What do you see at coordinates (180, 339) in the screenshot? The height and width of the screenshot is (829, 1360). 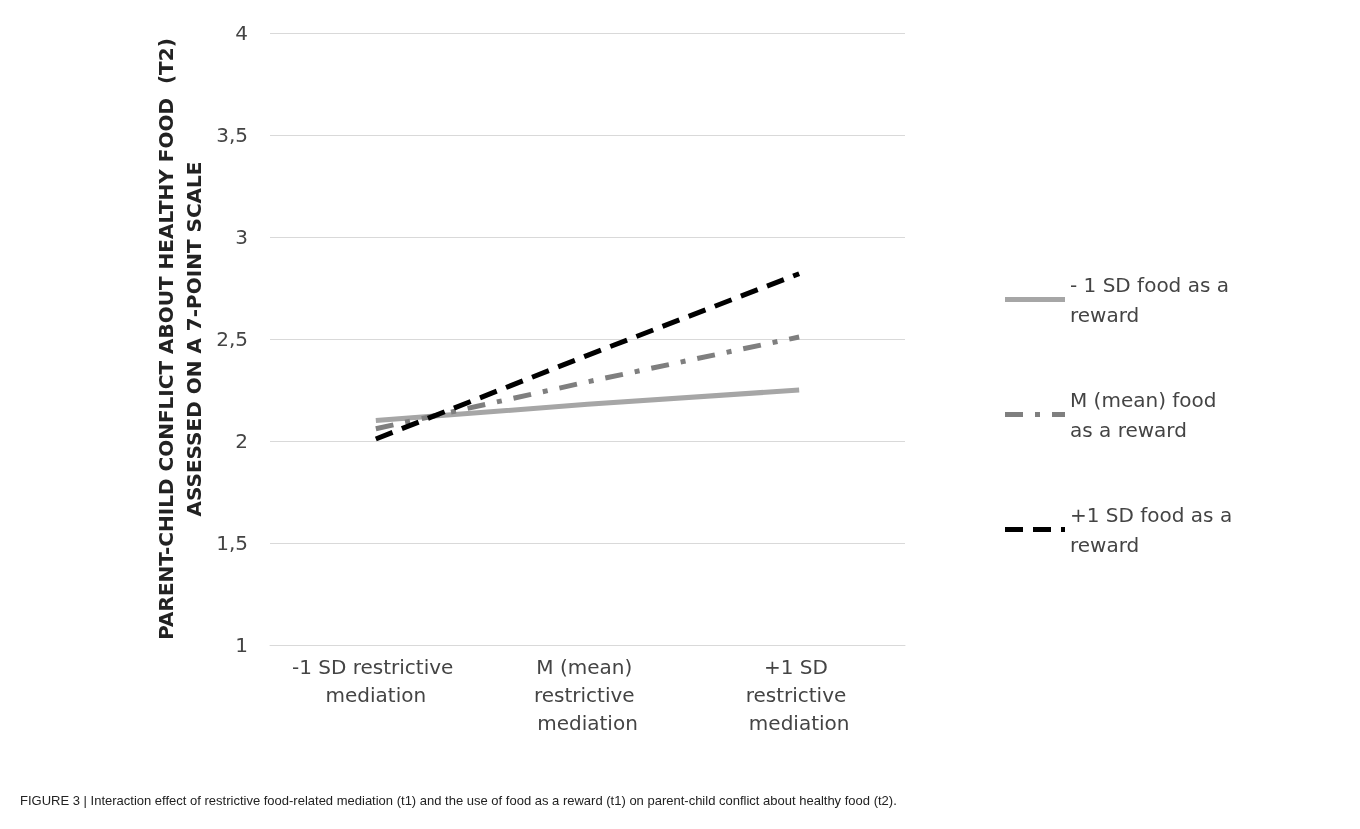 I see `y-axis-title: PARENT-CHILD CONFLICT ABOUT HEALTHY FOOD (T2) ASSESSED ON A 7-POINT SCALE` at bounding box center [180, 339].